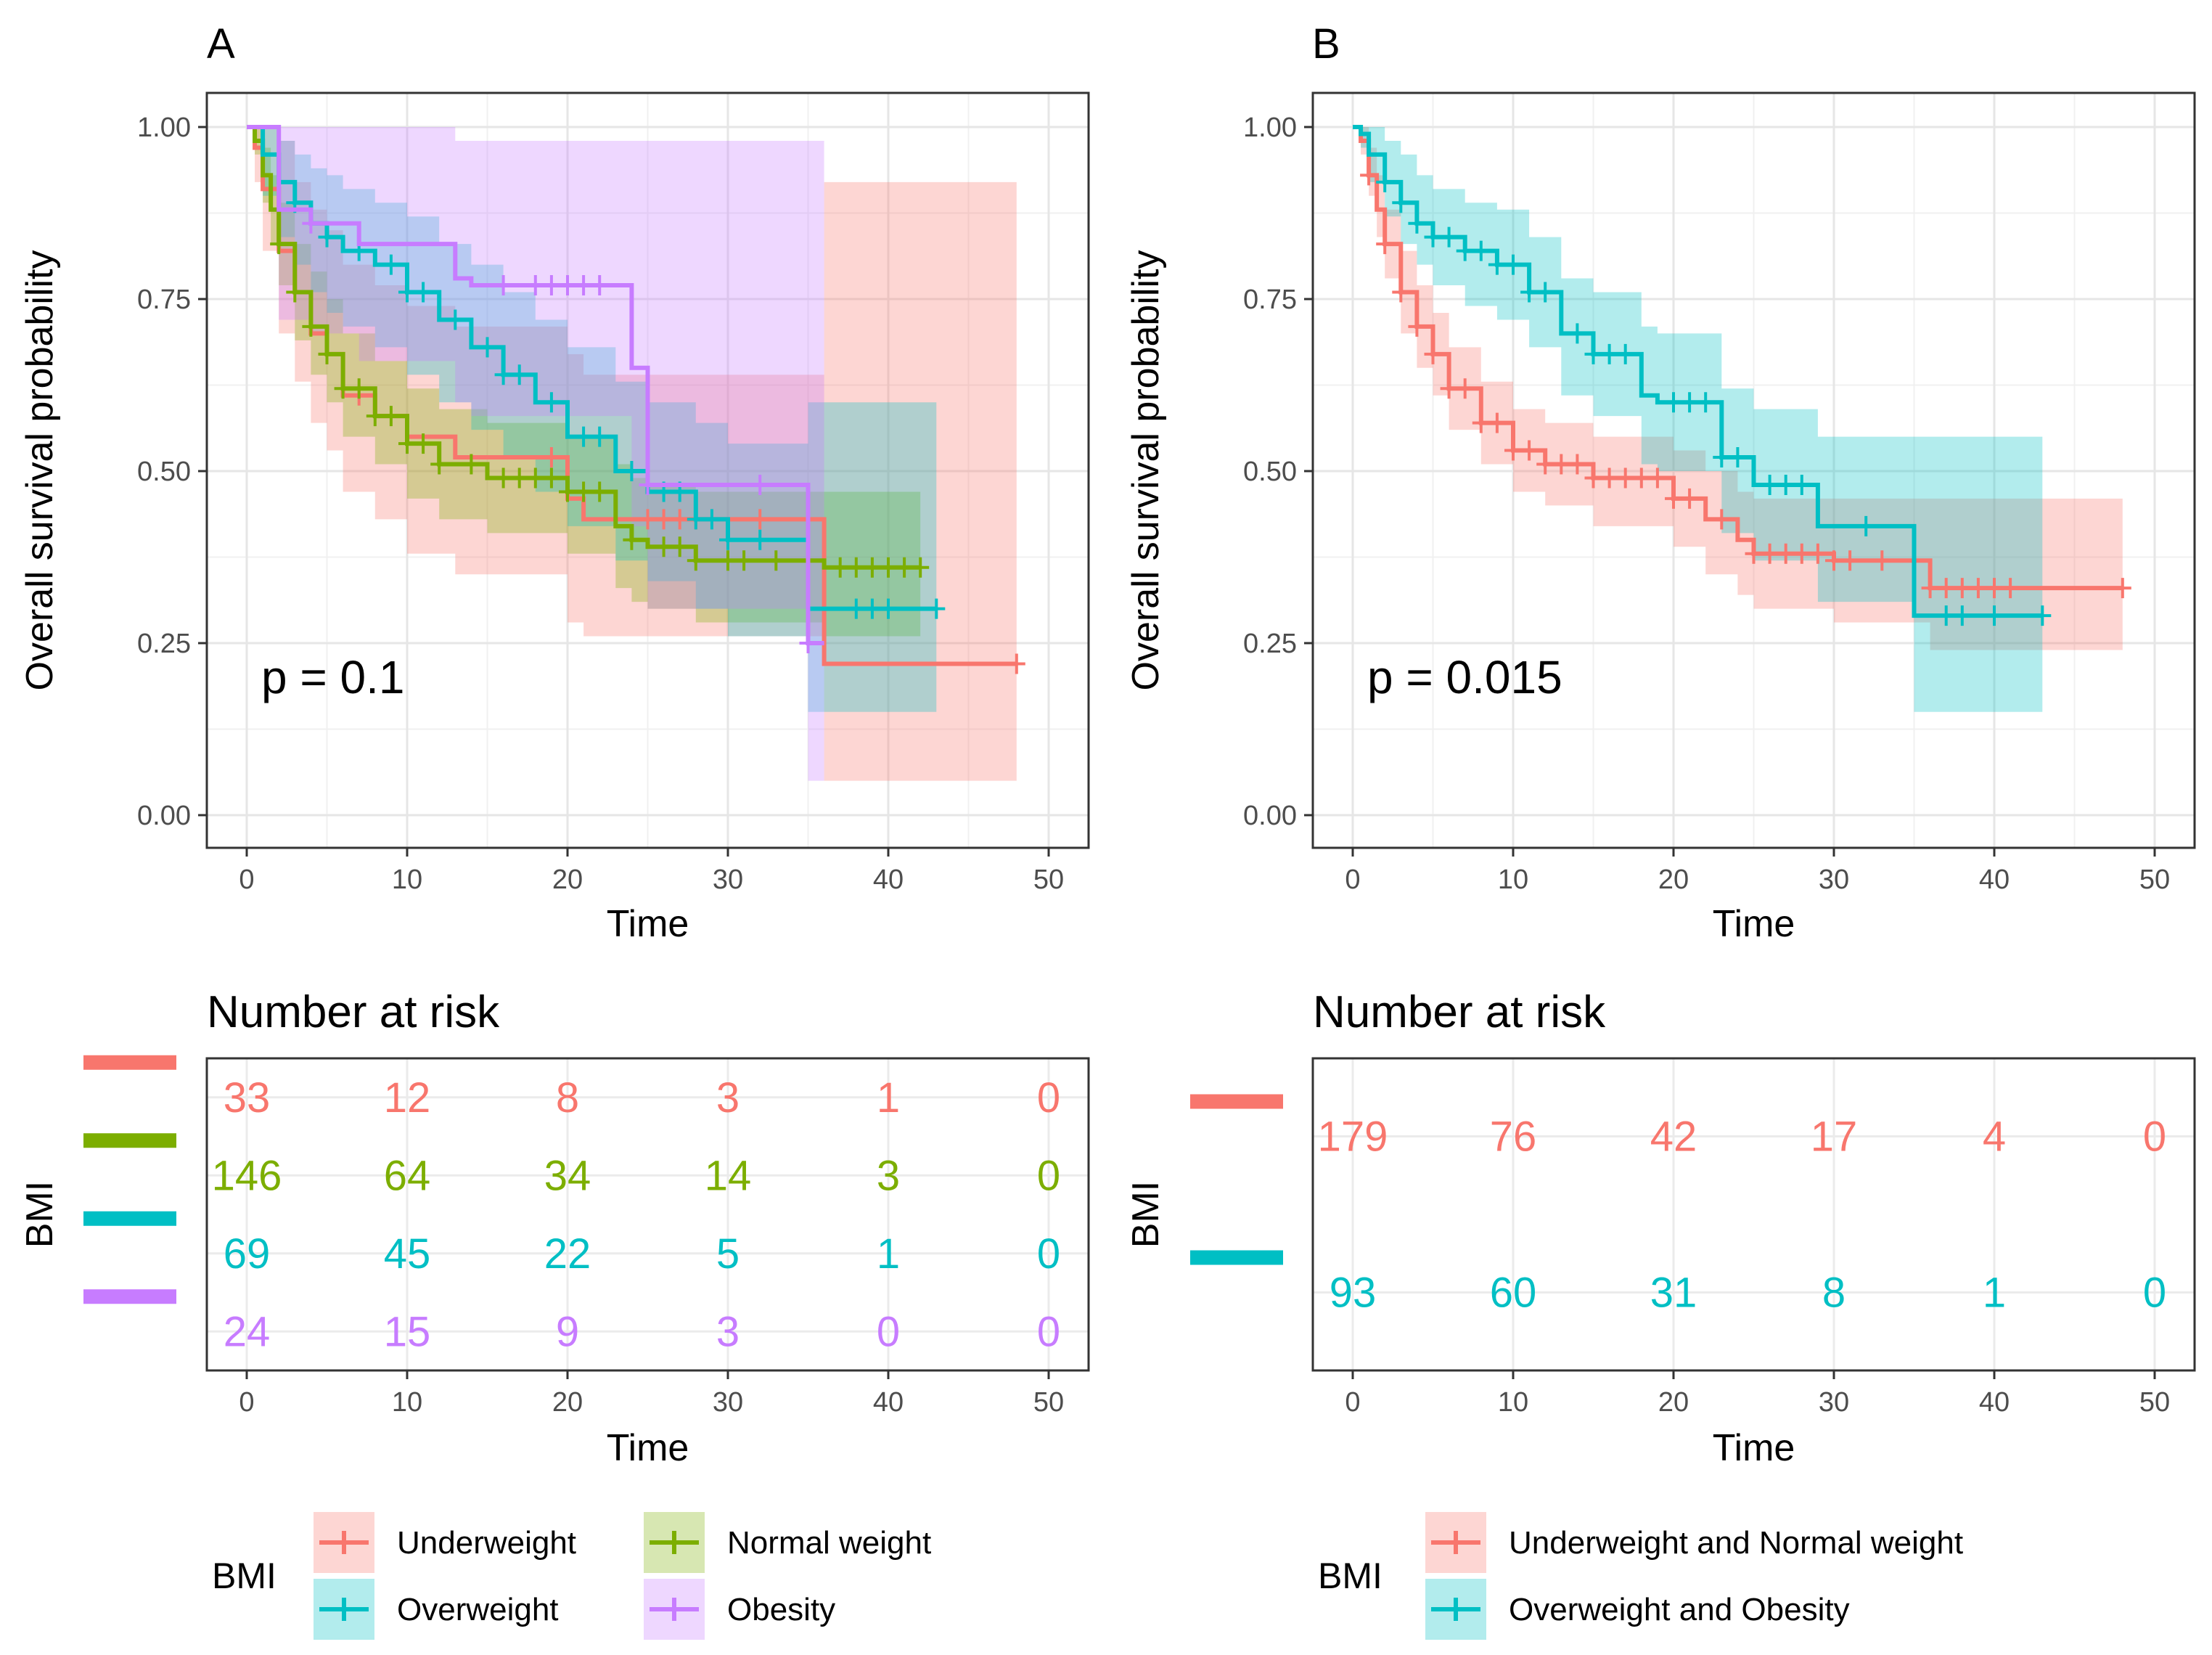  What do you see at coordinates (1353, 1137) in the screenshot?
I see `risk-count: 179` at bounding box center [1353, 1137].